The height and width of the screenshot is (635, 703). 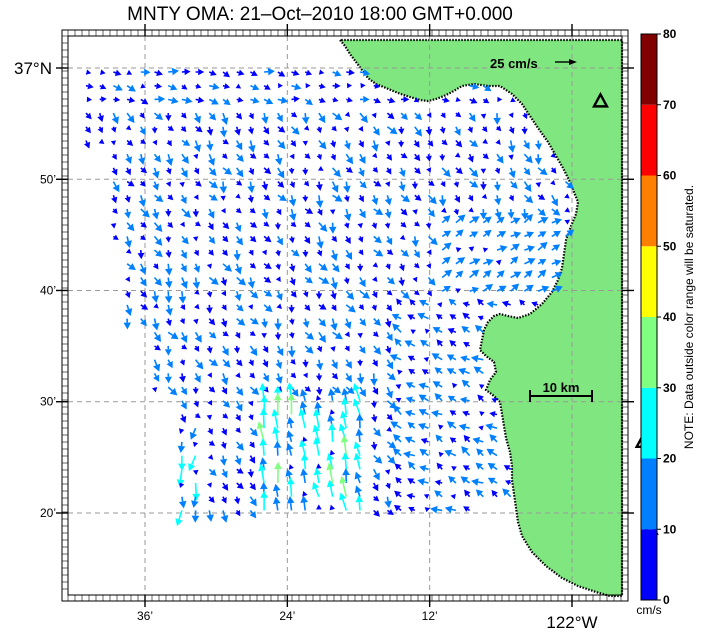 I want to click on colorbar-tick-label-0: 0, so click(x=666, y=600).